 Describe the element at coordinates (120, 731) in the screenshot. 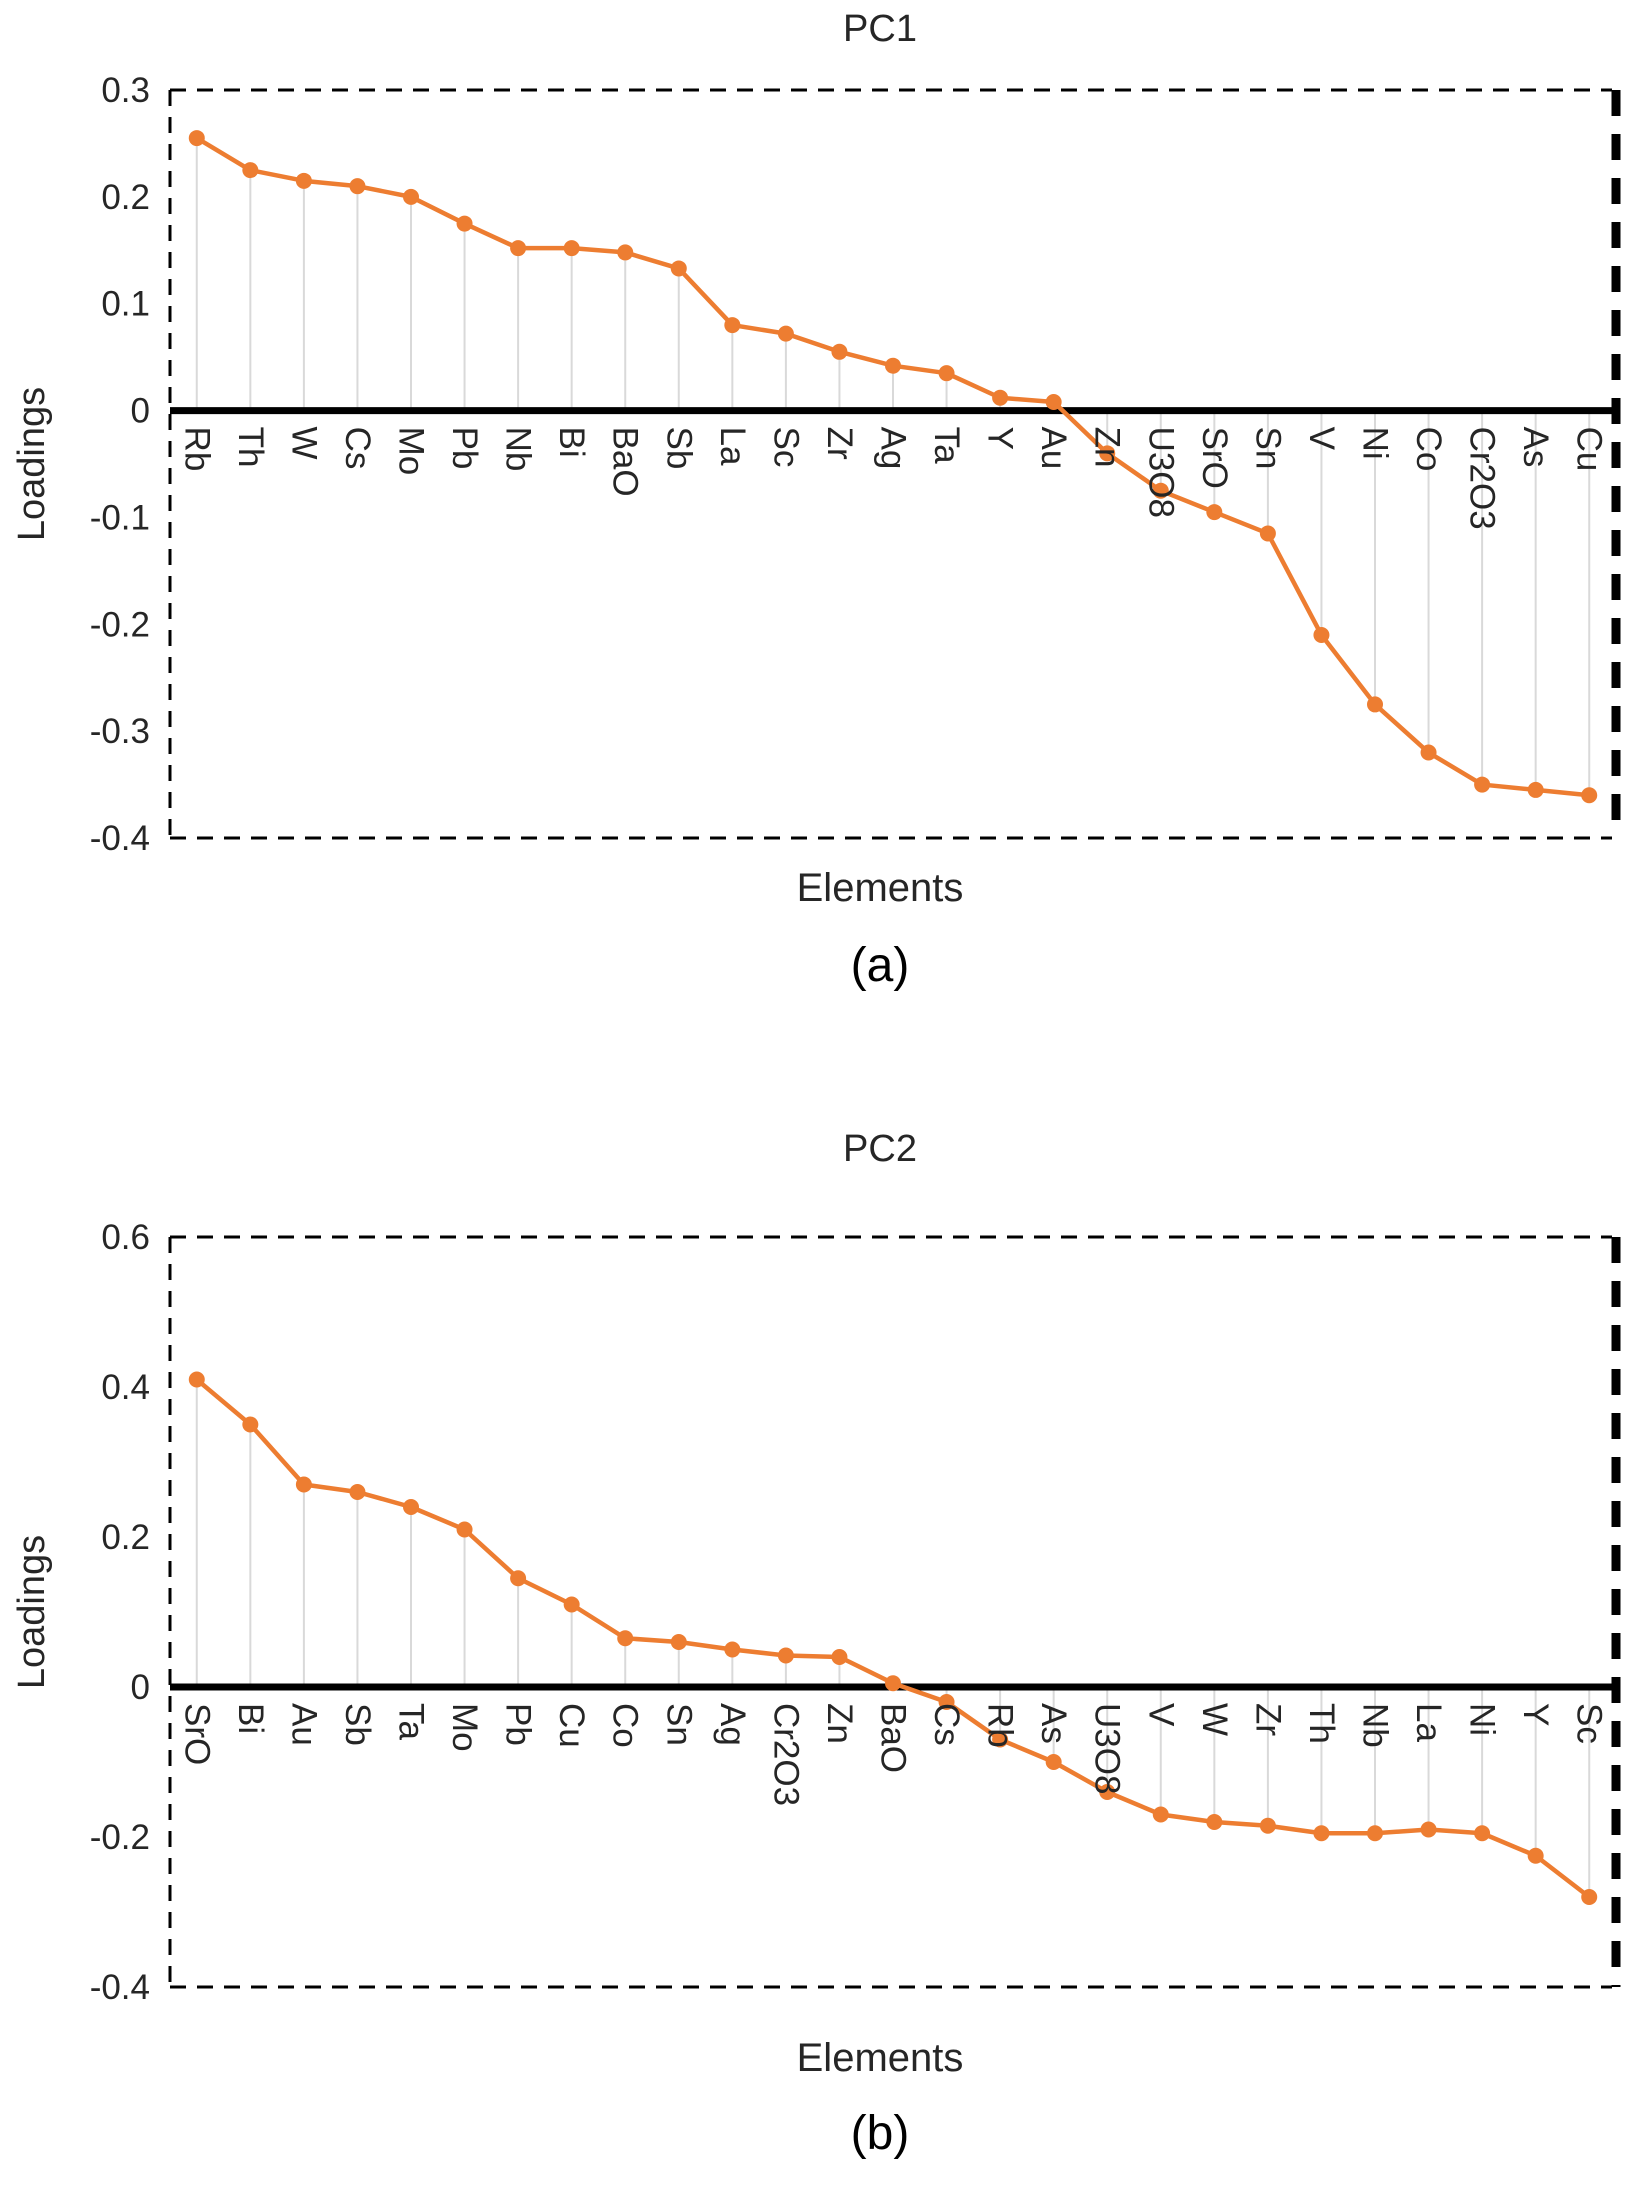

I see `y-tick-label: -0.3` at that location.